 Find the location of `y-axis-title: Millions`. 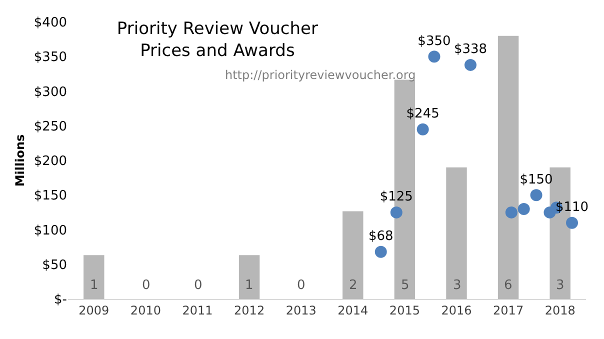

y-axis-title: Millions is located at coordinates (20, 160).